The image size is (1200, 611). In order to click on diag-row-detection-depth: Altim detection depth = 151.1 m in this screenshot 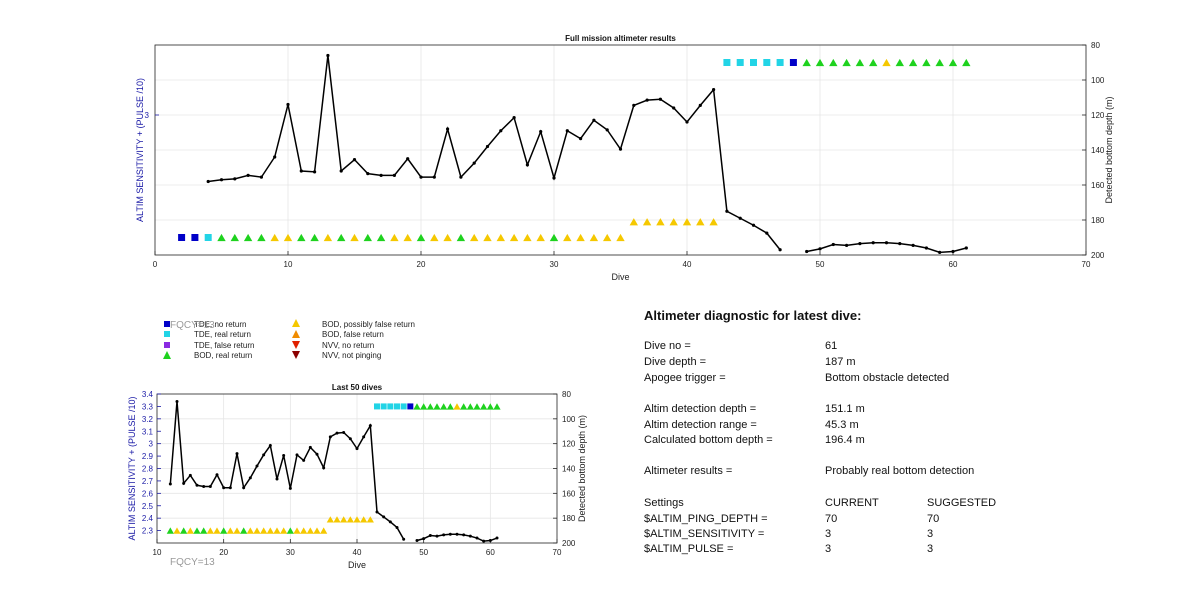, I will do `click(914, 411)`.